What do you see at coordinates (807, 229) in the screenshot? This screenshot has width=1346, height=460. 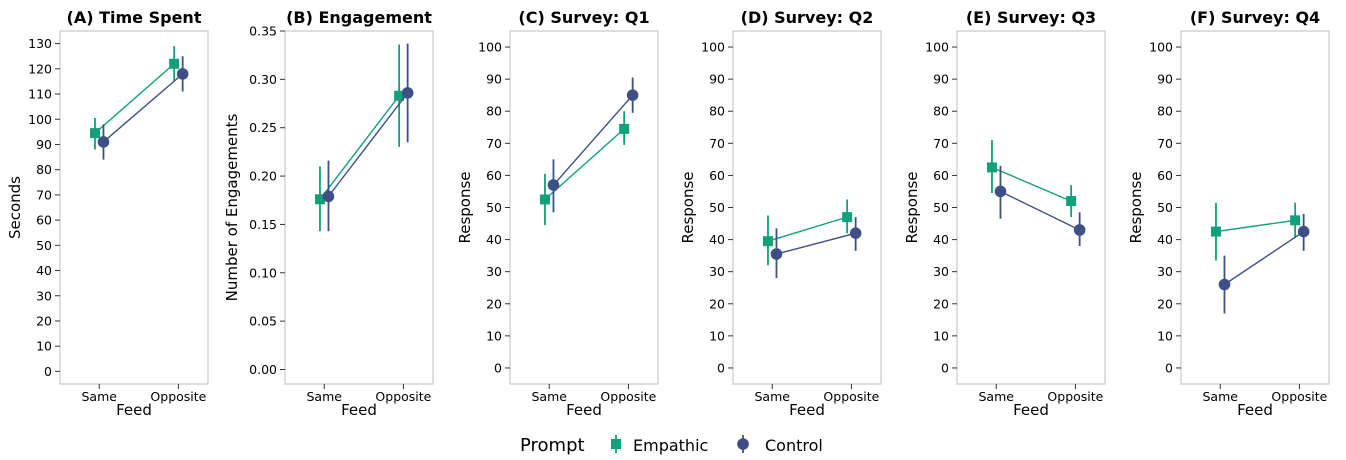 I see `panel-d-empathic-line` at bounding box center [807, 229].